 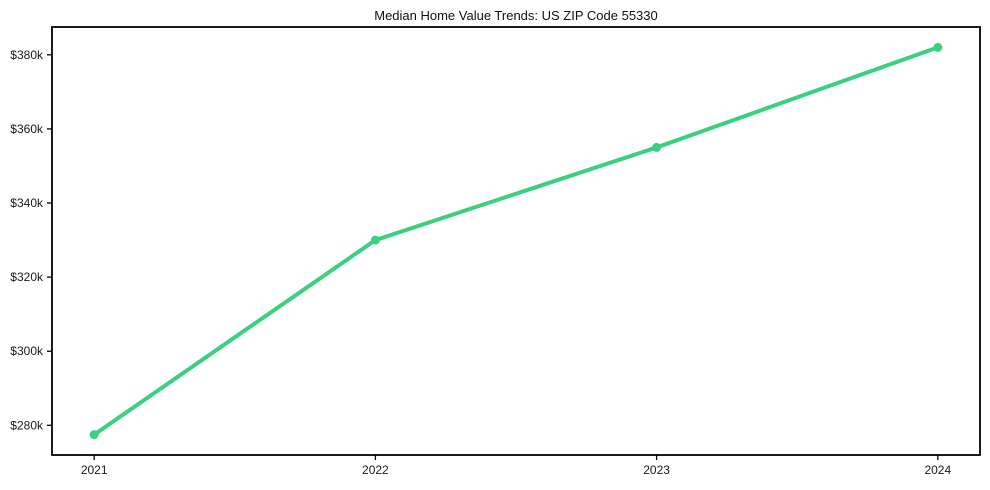 What do you see at coordinates (27, 277) in the screenshot?
I see `y-tick-label: $320k` at bounding box center [27, 277].